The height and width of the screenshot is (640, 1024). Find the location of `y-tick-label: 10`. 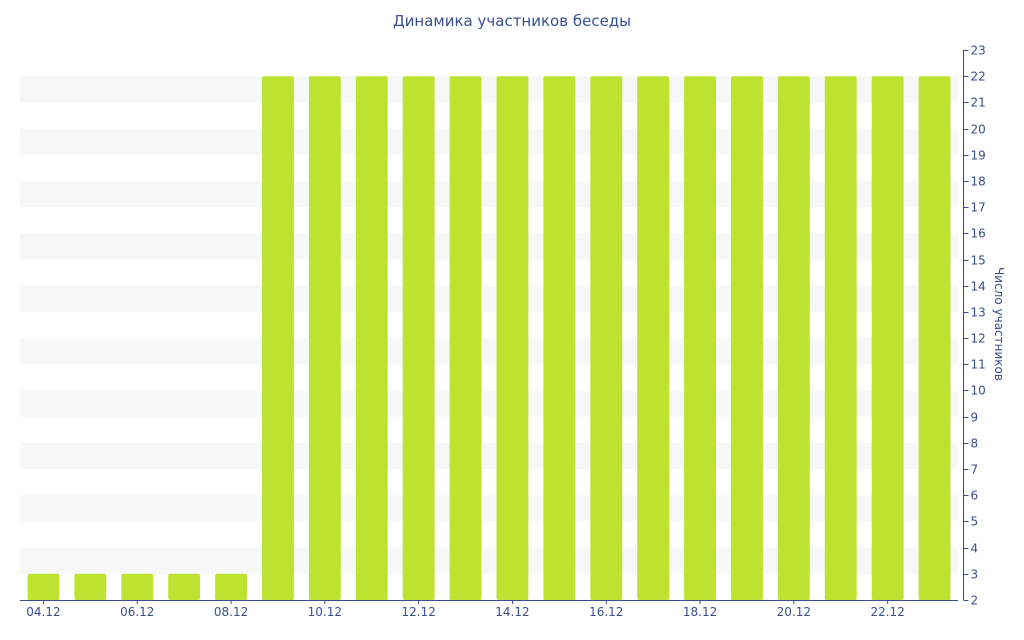

y-tick-label: 10 is located at coordinates (978, 391).